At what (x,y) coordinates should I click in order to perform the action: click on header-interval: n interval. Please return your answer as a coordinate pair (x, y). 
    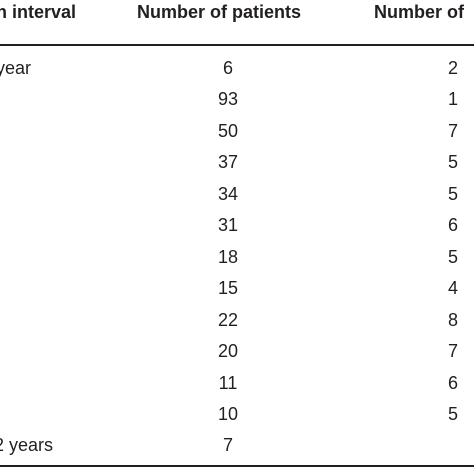
    Looking at the image, I should click on (38, 12).